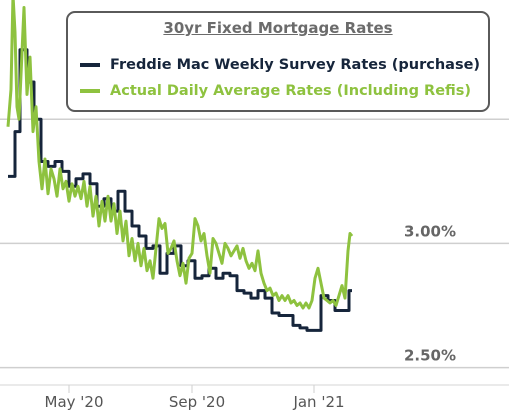 The height and width of the screenshot is (419, 509). What do you see at coordinates (318, 402) in the screenshot?
I see `x-tick-label-jan-21: Jan '21` at bounding box center [318, 402].